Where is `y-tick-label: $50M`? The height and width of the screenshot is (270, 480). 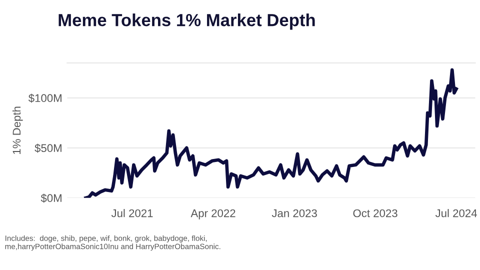
y-tick-label: $50M is located at coordinates (48, 148).